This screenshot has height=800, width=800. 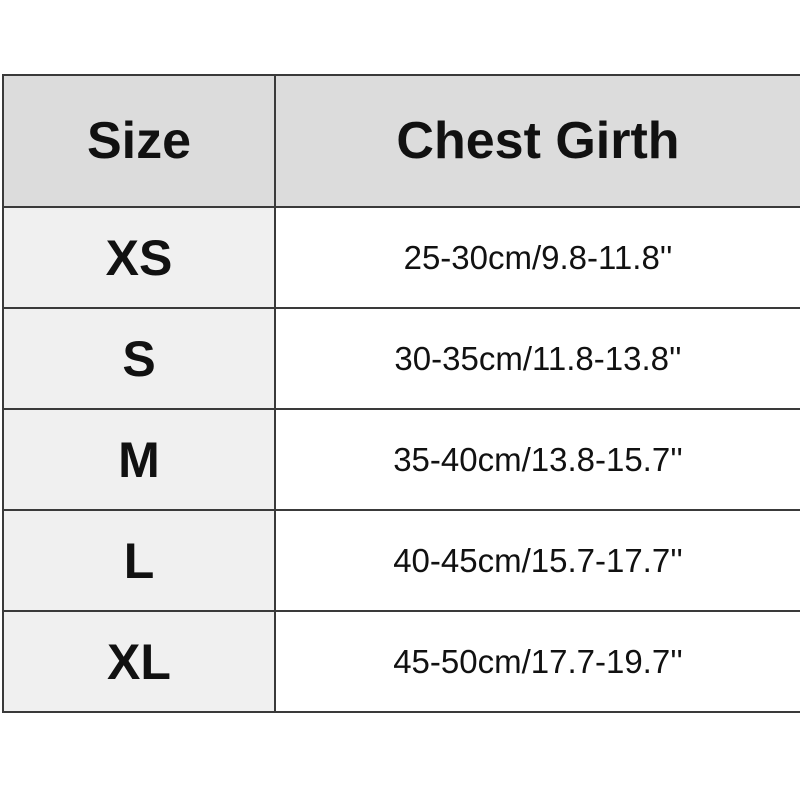 What do you see at coordinates (537, 560) in the screenshot?
I see `chest-cell: 40-45cm/15.7-17.7''` at bounding box center [537, 560].